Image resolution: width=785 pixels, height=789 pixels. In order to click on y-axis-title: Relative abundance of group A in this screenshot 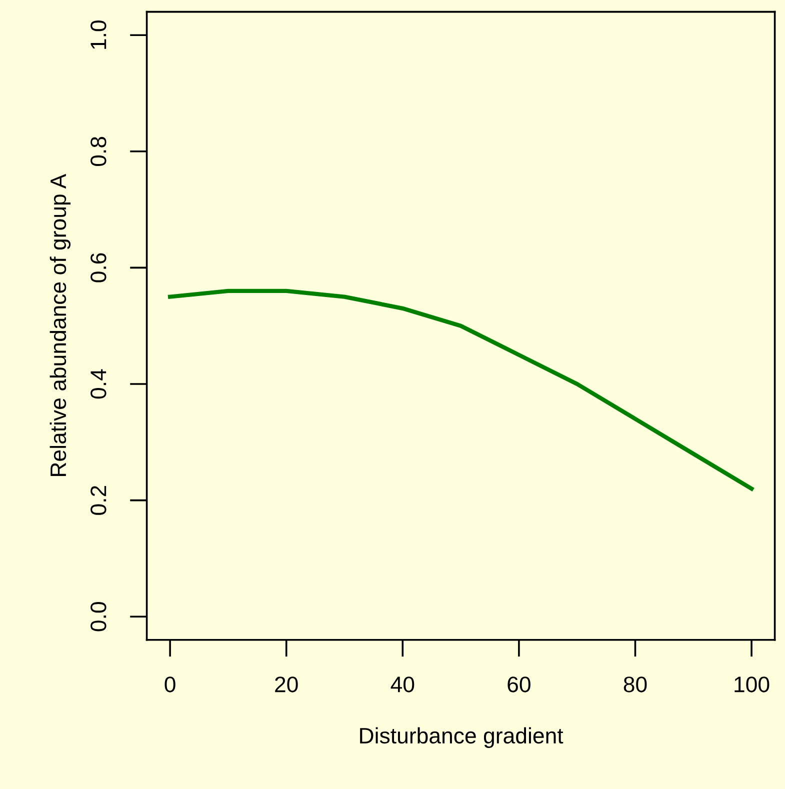, I will do `click(60, 325)`.